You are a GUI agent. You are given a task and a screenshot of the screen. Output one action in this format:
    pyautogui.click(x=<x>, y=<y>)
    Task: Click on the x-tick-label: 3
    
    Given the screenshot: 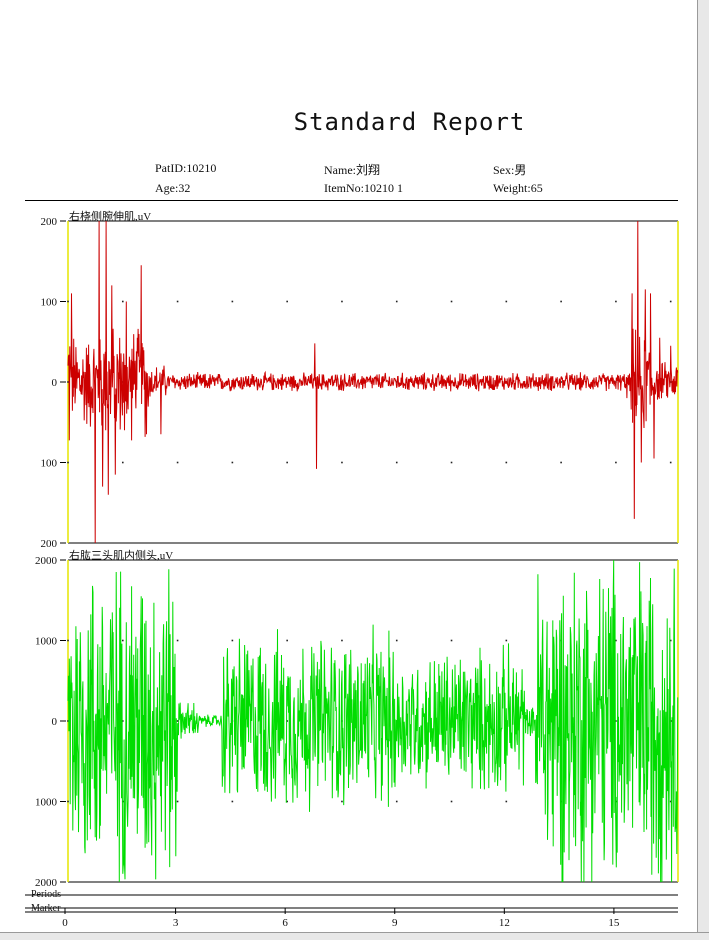 What is the action you would take?
    pyautogui.click(x=176, y=923)
    